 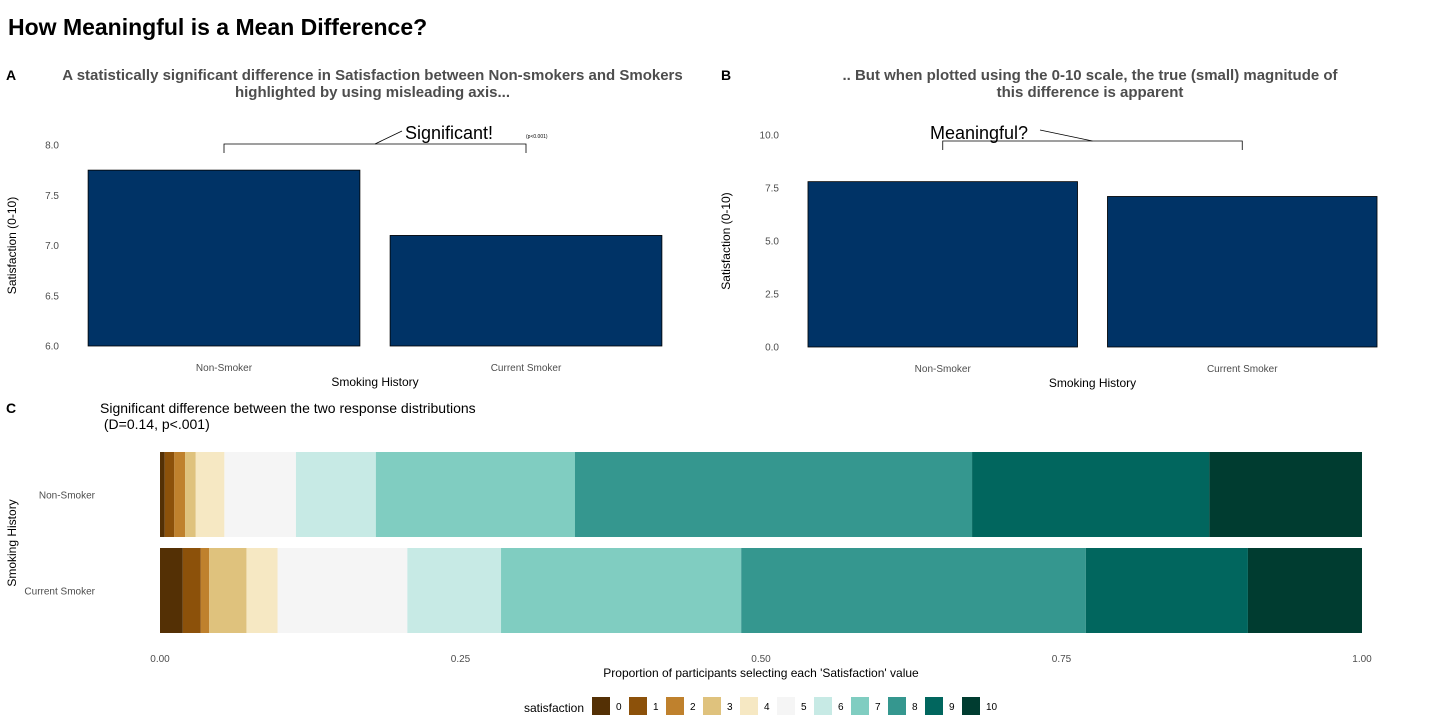 I want to click on panel-c-tag: C, so click(x=11, y=408).